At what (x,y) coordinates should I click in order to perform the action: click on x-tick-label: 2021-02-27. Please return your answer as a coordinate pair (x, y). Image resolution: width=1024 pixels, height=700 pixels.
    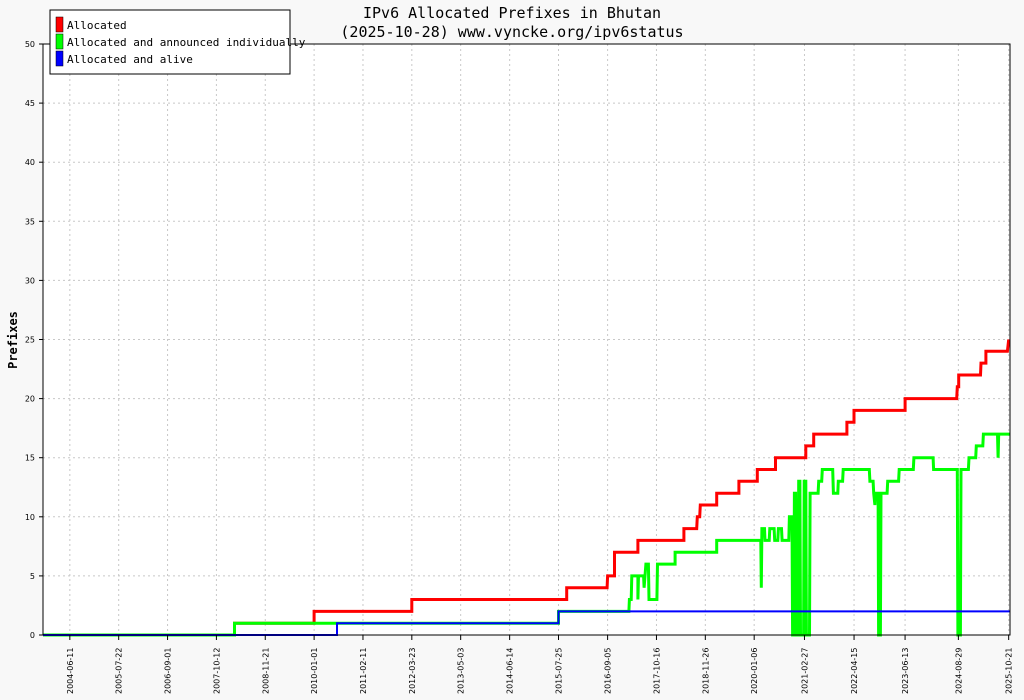
    Looking at the image, I should click on (804, 671).